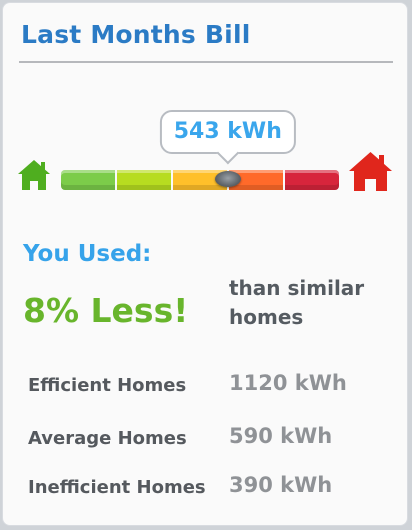 The image size is (412, 530). Describe the element at coordinates (288, 383) in the screenshot. I see `efficient-homes-value: 1120 kWh` at that location.